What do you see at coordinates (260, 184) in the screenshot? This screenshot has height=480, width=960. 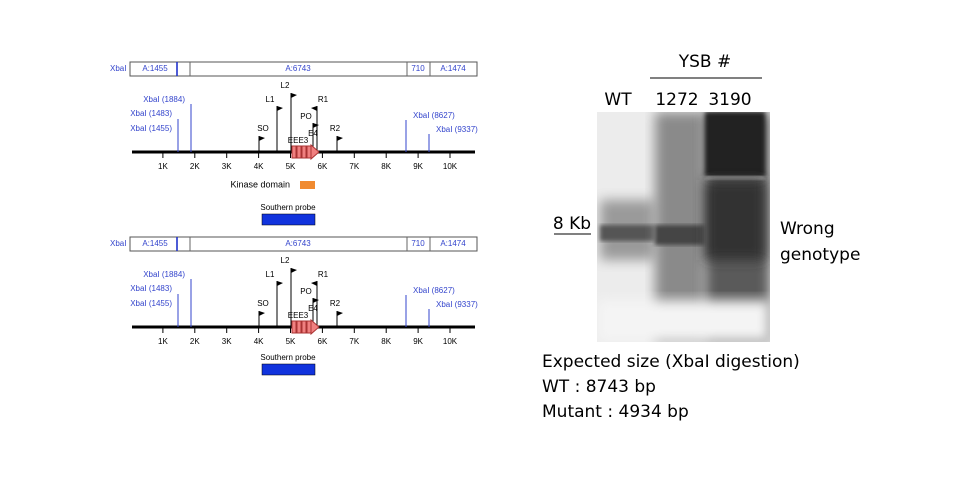 I see `domain-label: Kinase domain` at bounding box center [260, 184].